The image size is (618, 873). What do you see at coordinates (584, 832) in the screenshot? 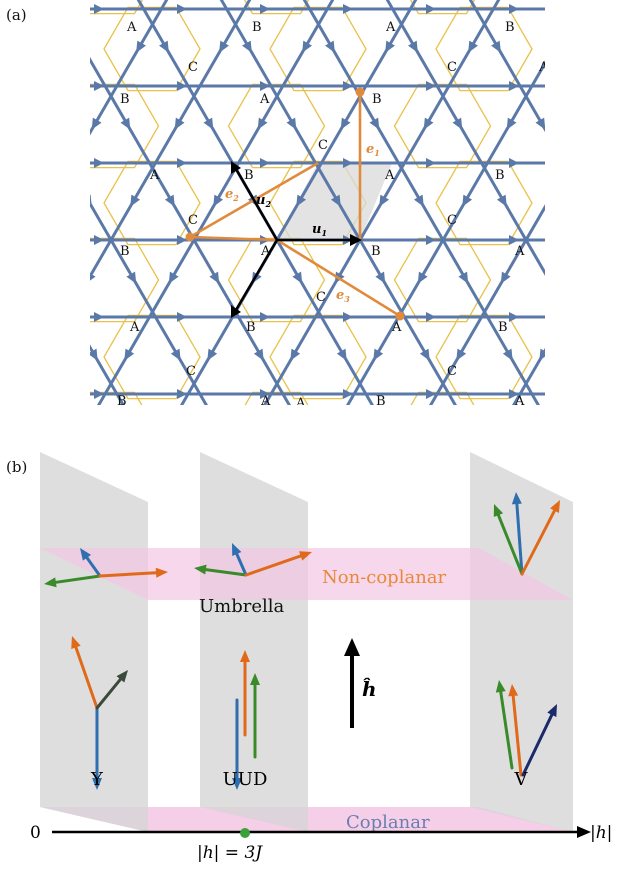
I see `field-axis-arrowhead` at bounding box center [584, 832].